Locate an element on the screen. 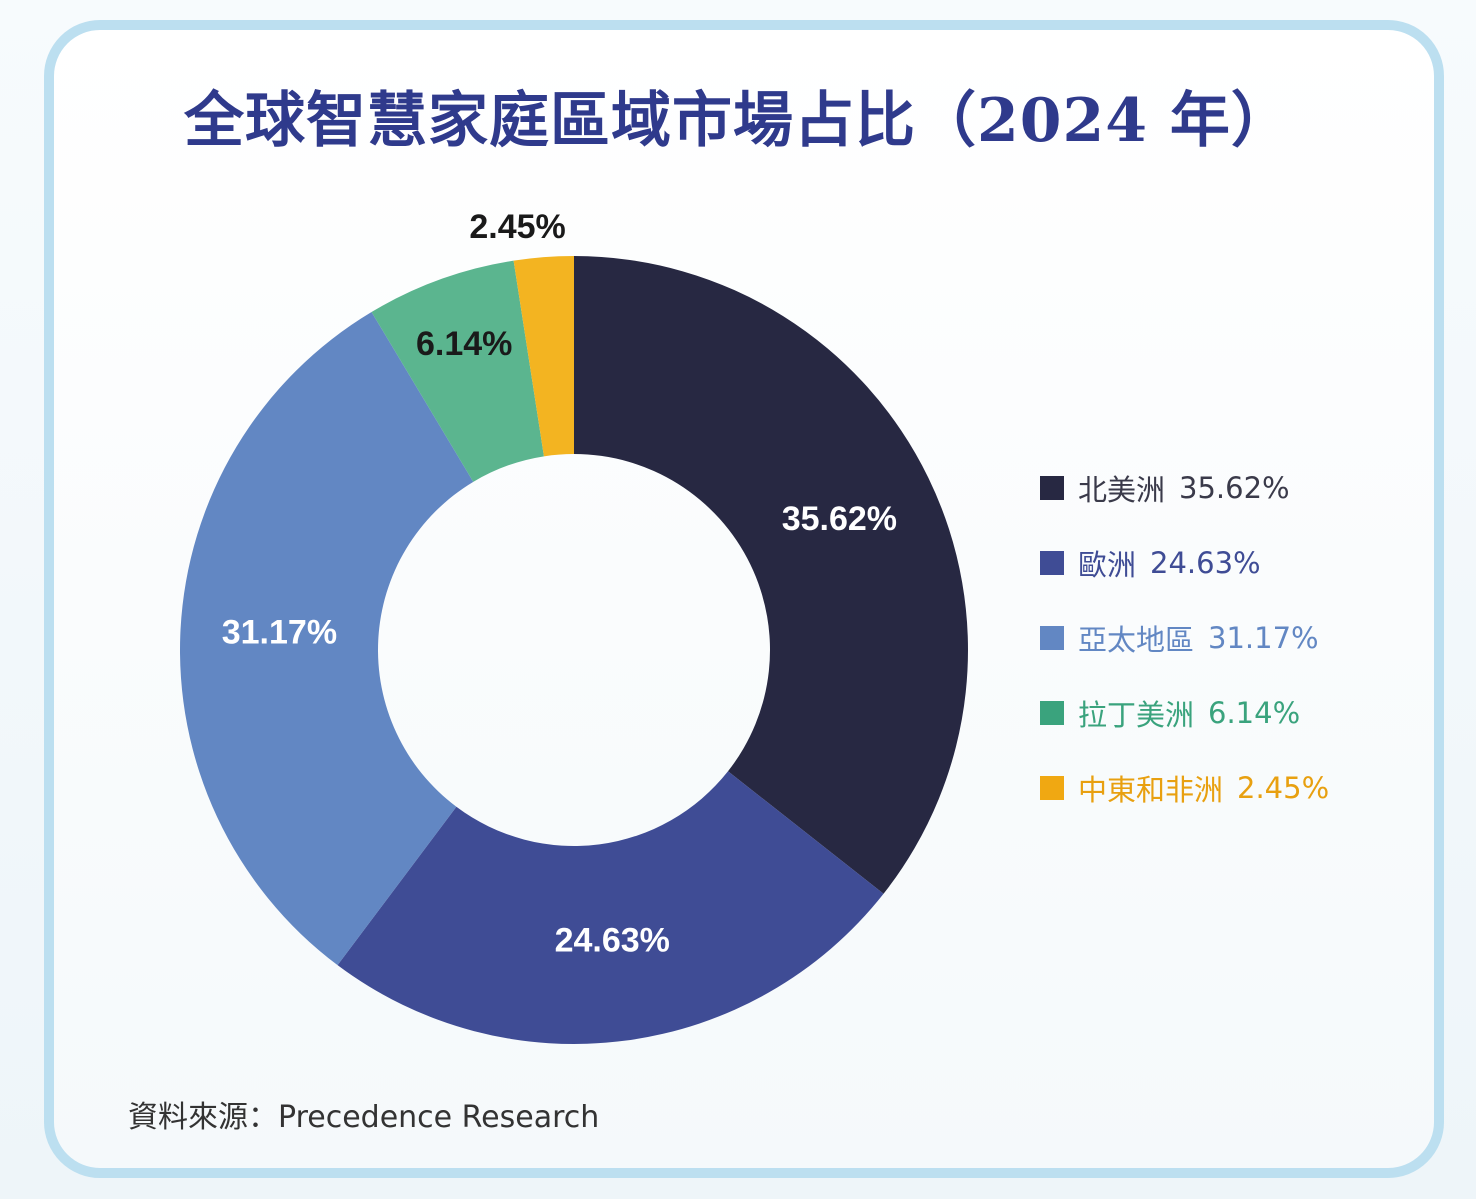 This screenshot has height=1199, width=1476. legend-value: 31.17% is located at coordinates (1263, 638).